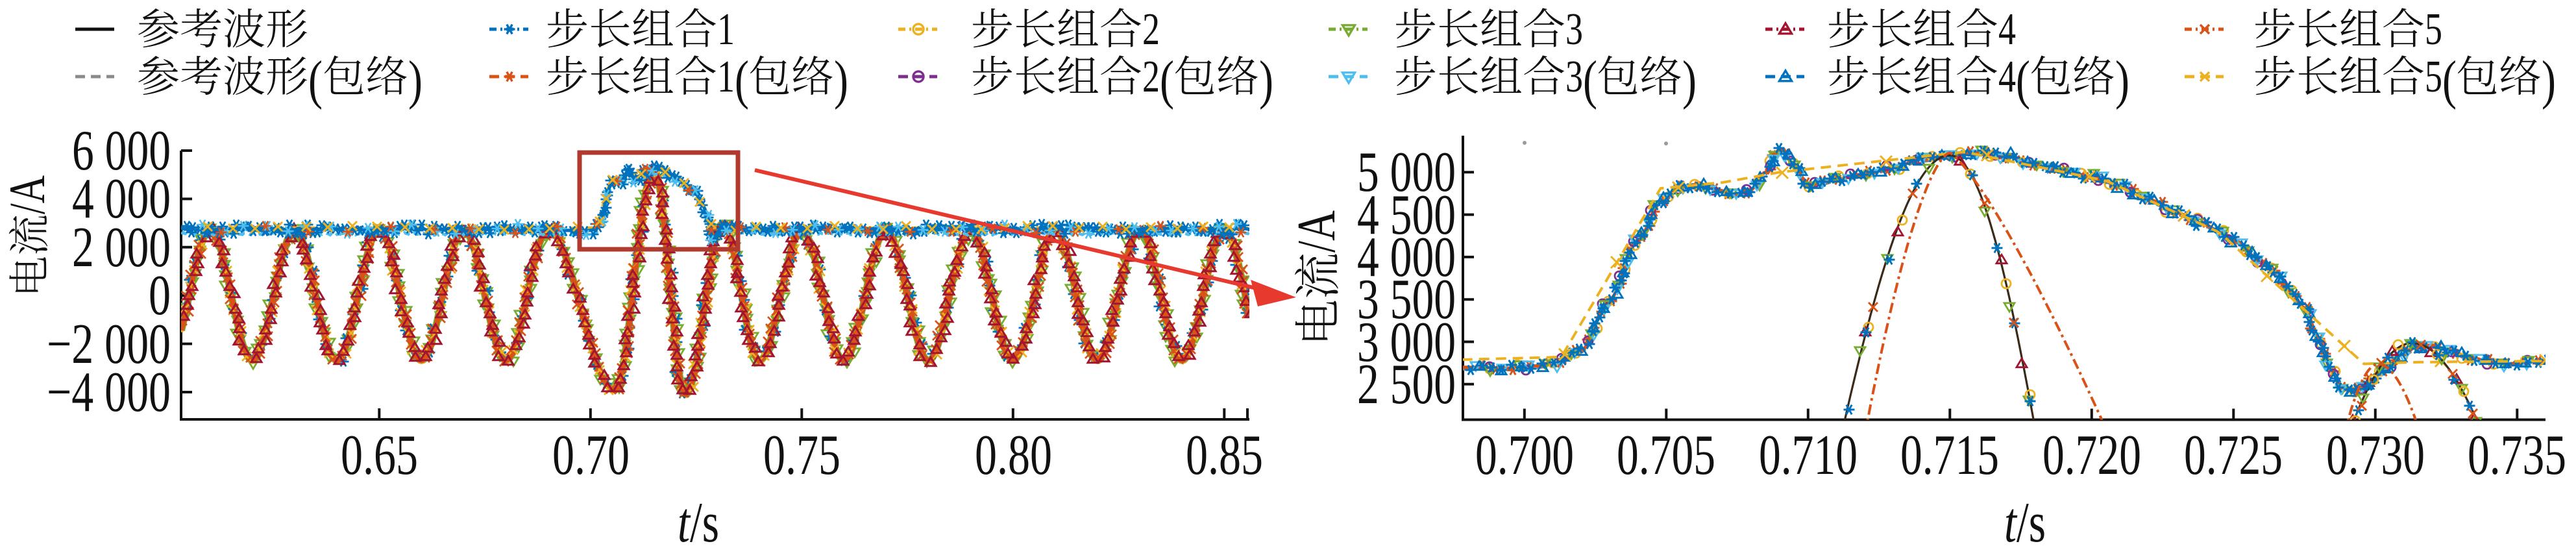 Image resolution: width=2576 pixels, height=557 pixels. Describe the element at coordinates (1224, 455) in the screenshot. I see `svg-text: 0.85` at that location.